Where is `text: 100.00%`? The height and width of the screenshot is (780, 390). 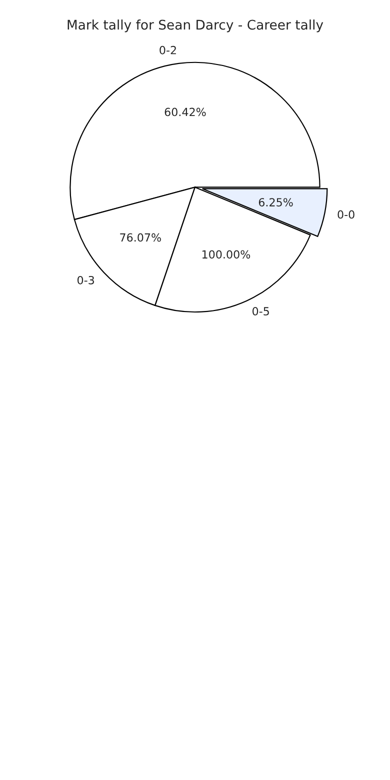 text: 100.00% is located at coordinates (226, 254).